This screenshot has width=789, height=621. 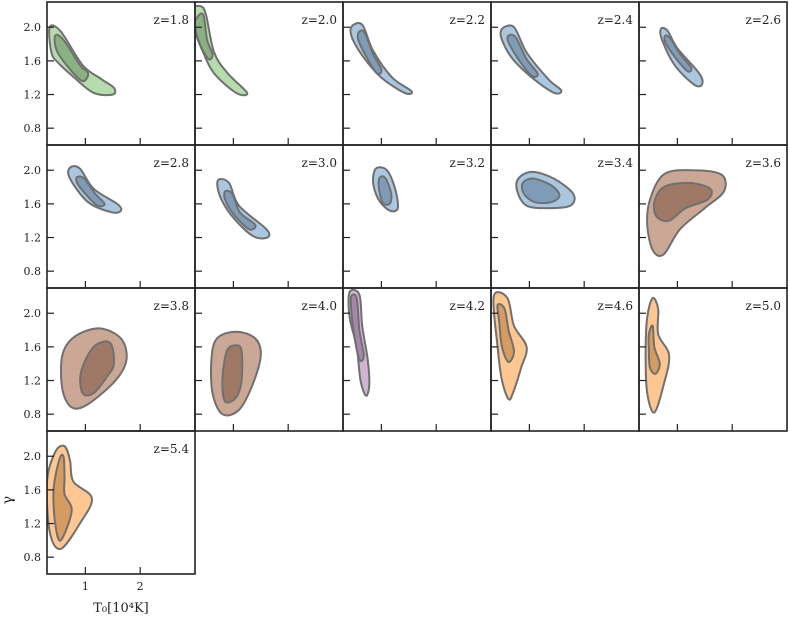 I want to click on contour-inner-z=3.0, so click(x=240, y=210).